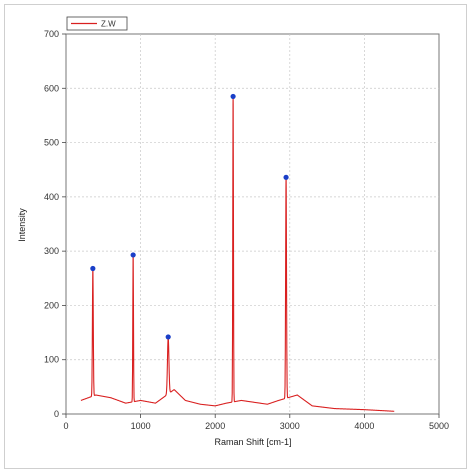 The height and width of the screenshot is (474, 472). Describe the element at coordinates (215, 426) in the screenshot. I see `x-tick-label: 2000` at that location.